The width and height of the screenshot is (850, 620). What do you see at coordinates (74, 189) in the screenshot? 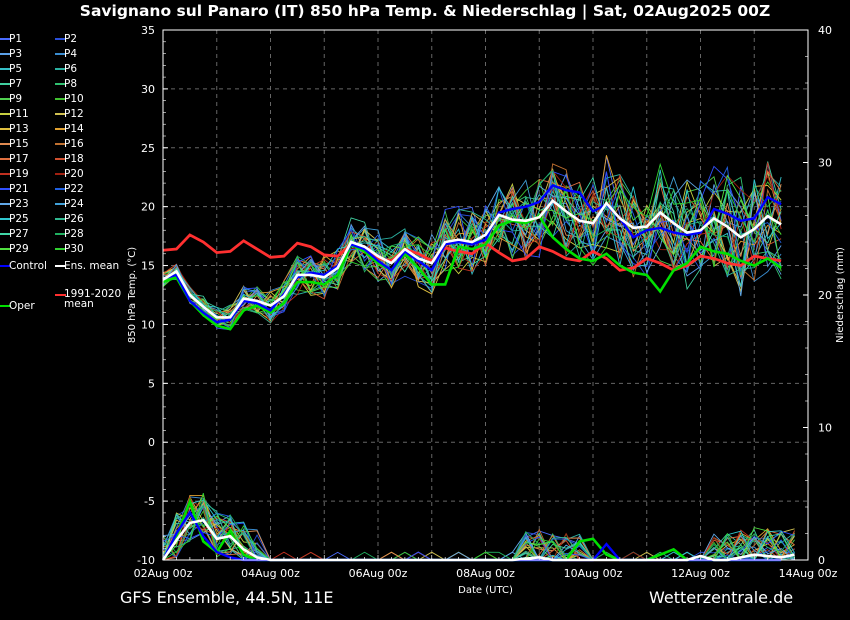
I see `legend-label: P22` at bounding box center [74, 189].